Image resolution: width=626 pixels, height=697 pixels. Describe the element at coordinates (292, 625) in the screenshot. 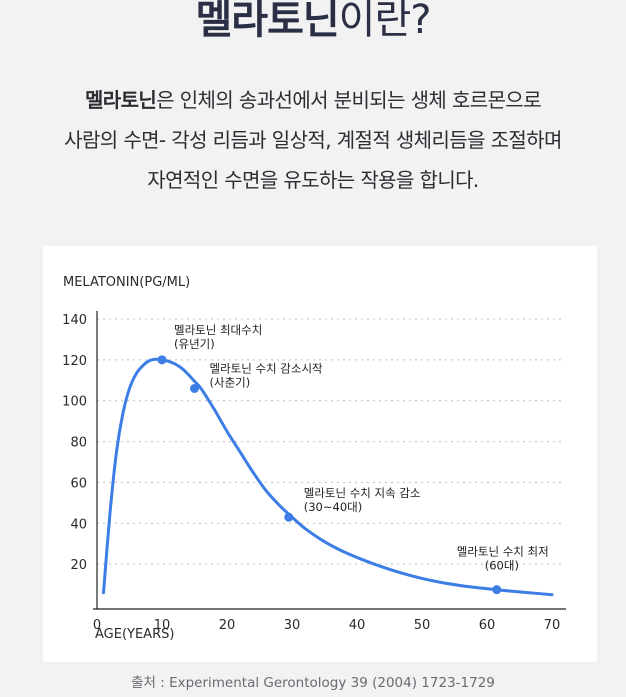

I see `x-tick-label-30: 30` at that location.